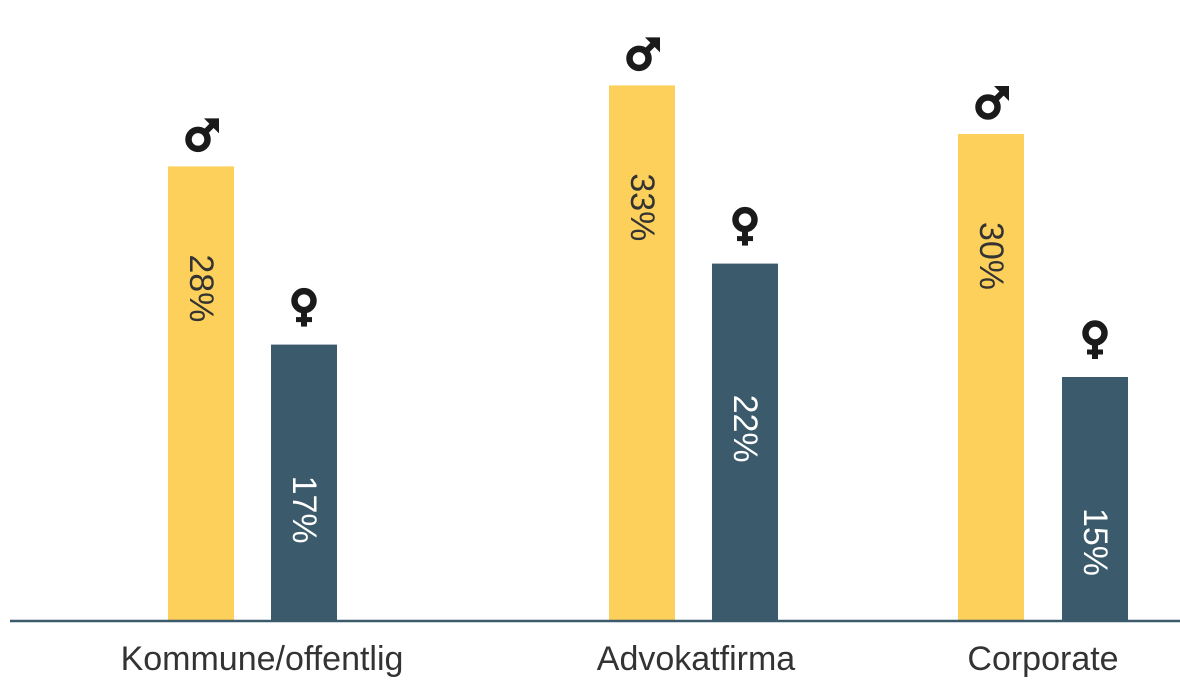 The width and height of the screenshot is (1180, 684). I want to click on value-label-kommune-offentlig-male: 28%, so click(201, 288).